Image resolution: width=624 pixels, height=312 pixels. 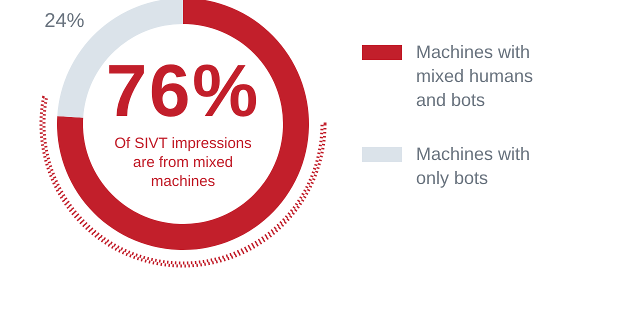 What do you see at coordinates (64, 21) in the screenshot?
I see `data-label: 24%` at bounding box center [64, 21].